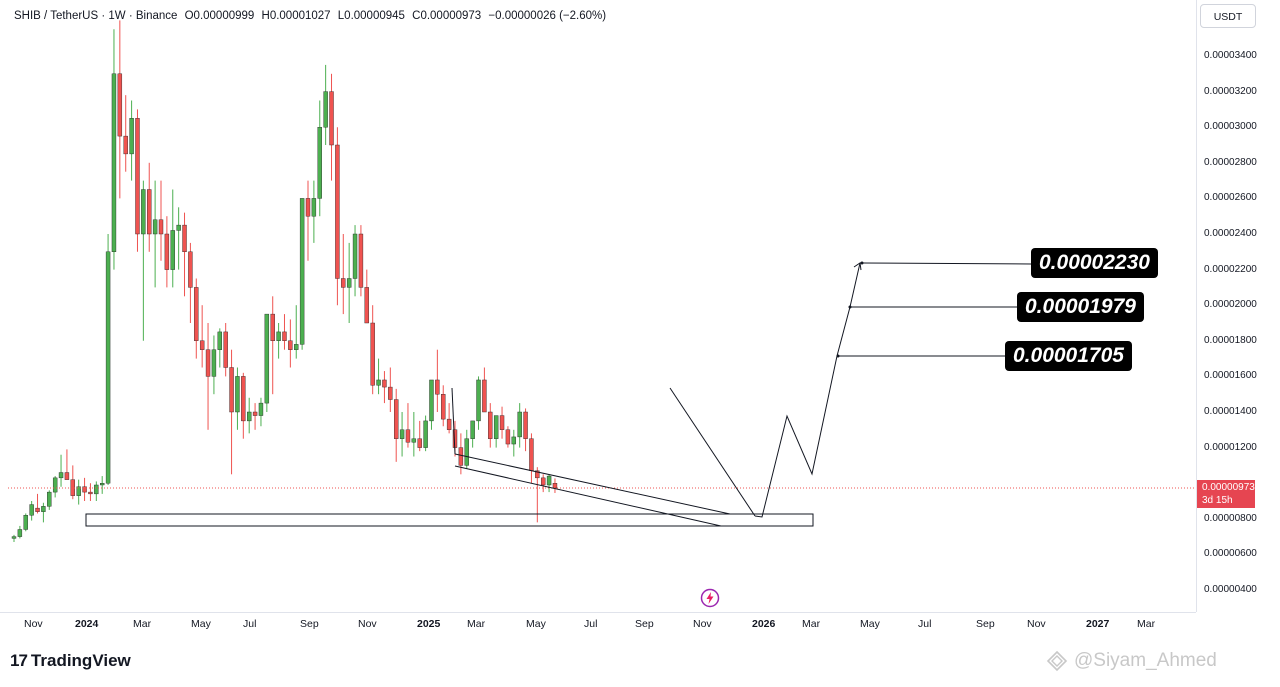  Describe the element at coordinates (1145, 660) in the screenshot. I see `watermark-text: @Siyam_Ahmed` at that location.